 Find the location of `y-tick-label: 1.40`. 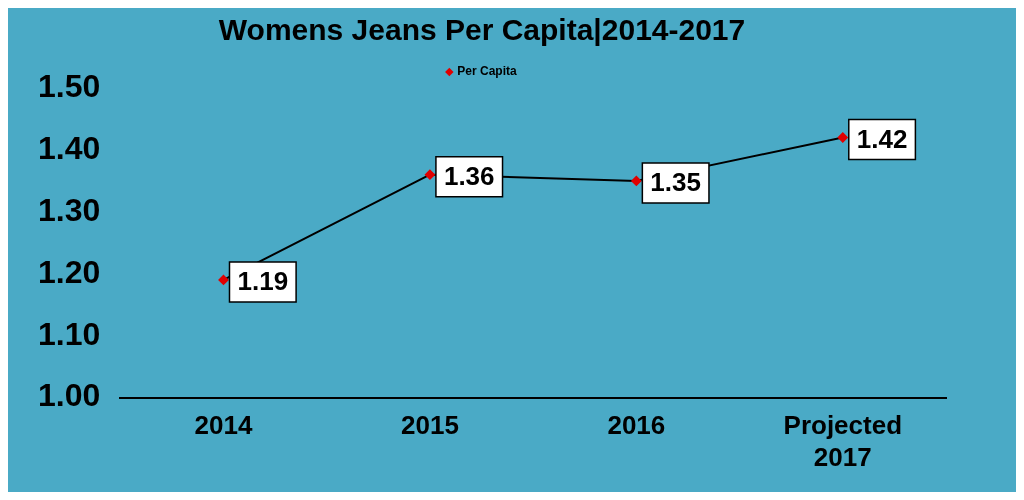

y-tick-label: 1.40 is located at coordinates (69, 147).